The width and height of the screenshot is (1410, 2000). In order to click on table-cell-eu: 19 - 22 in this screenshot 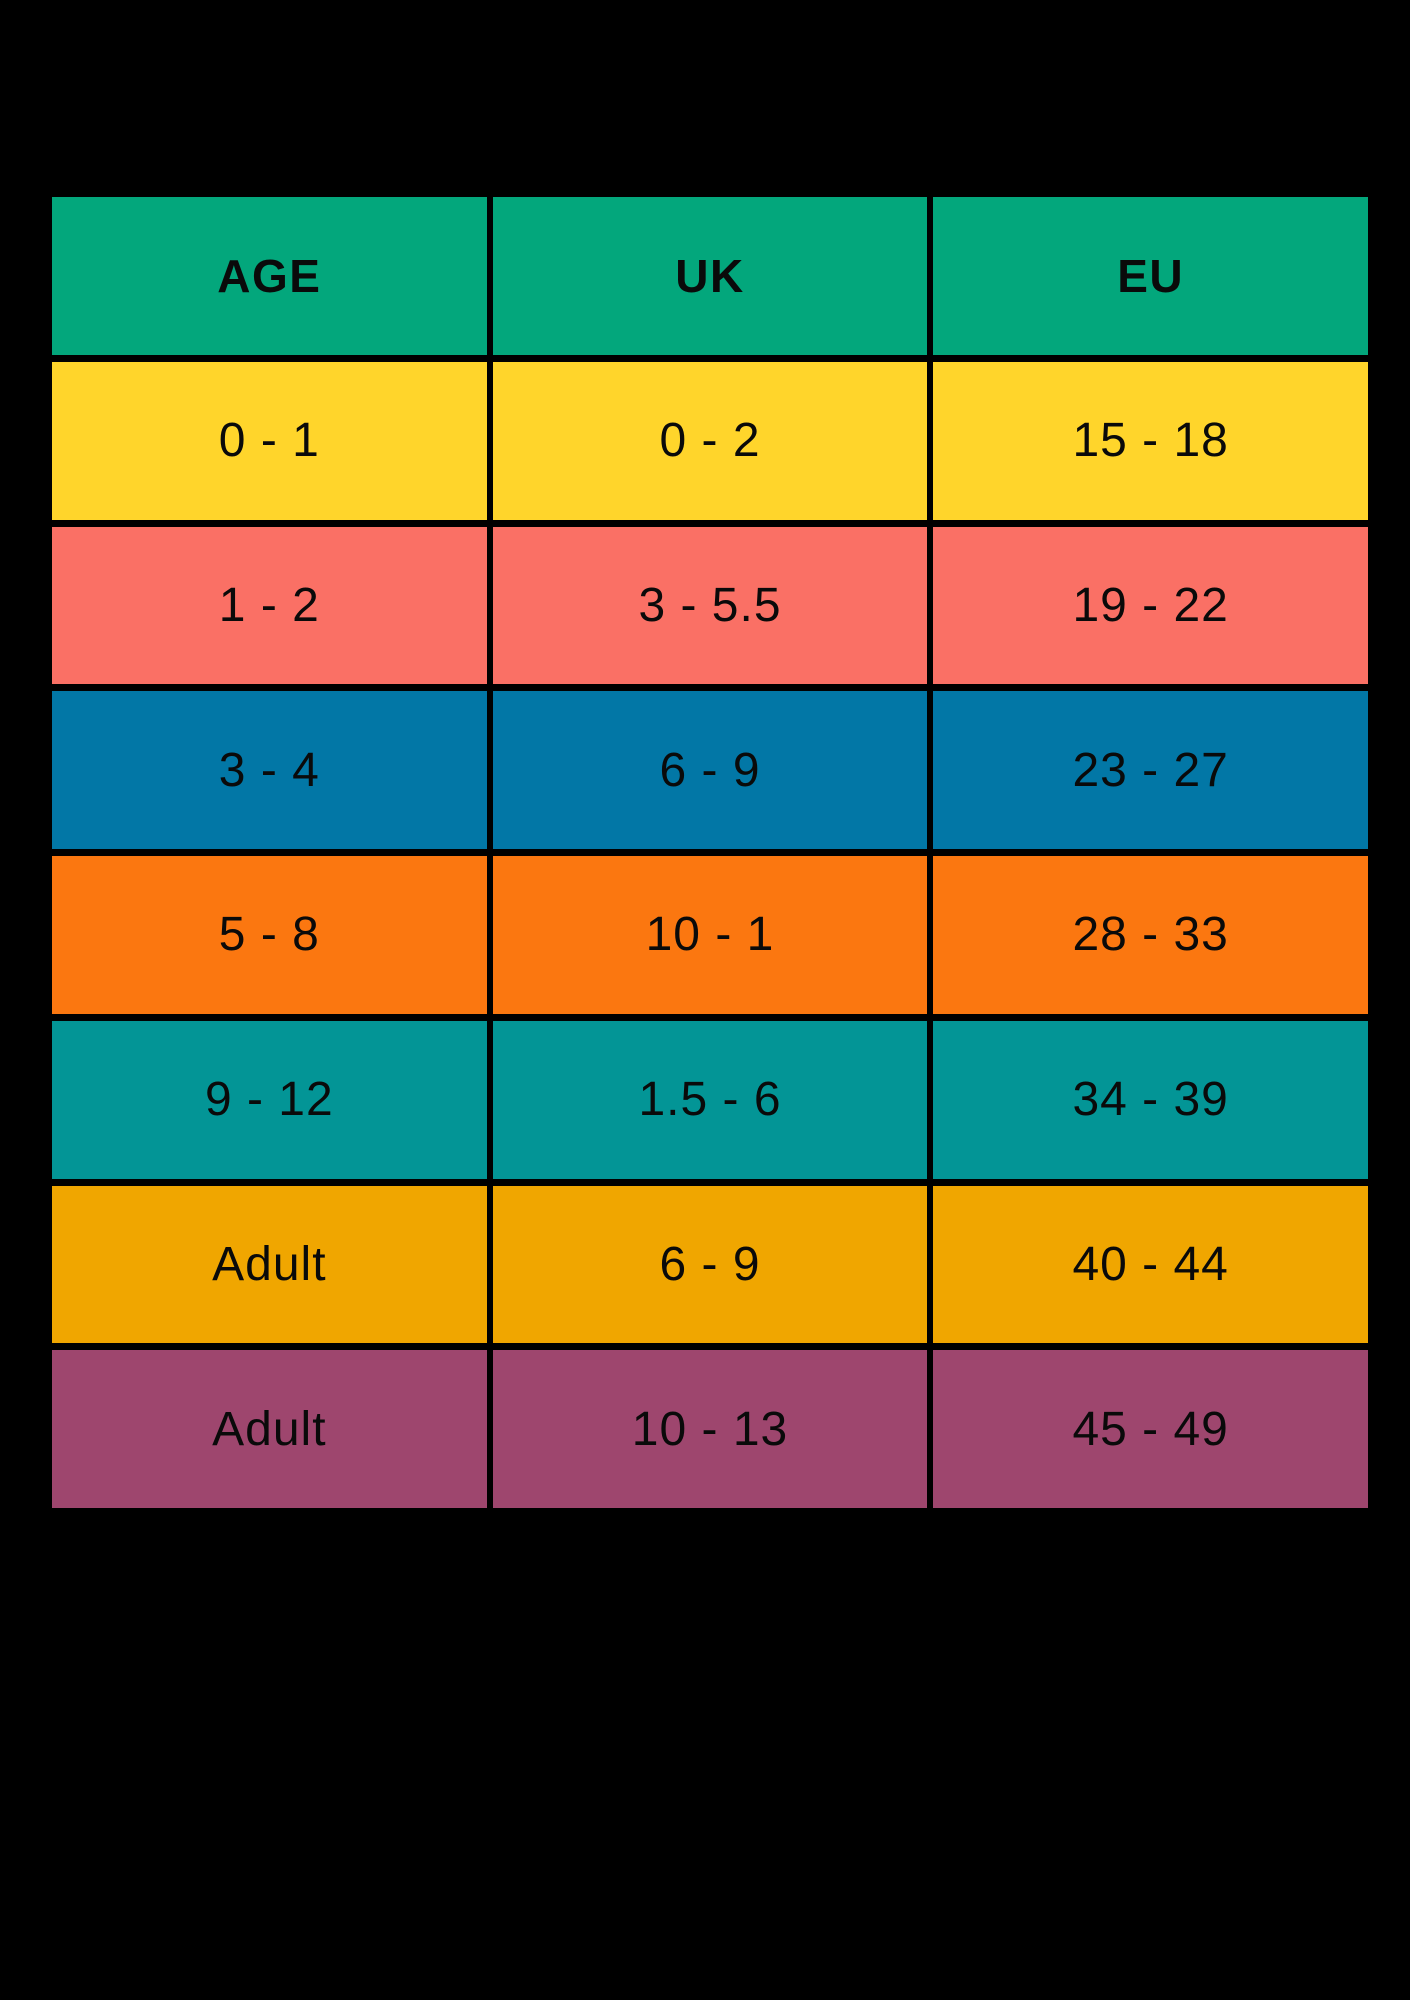, I will do `click(1150, 605)`.